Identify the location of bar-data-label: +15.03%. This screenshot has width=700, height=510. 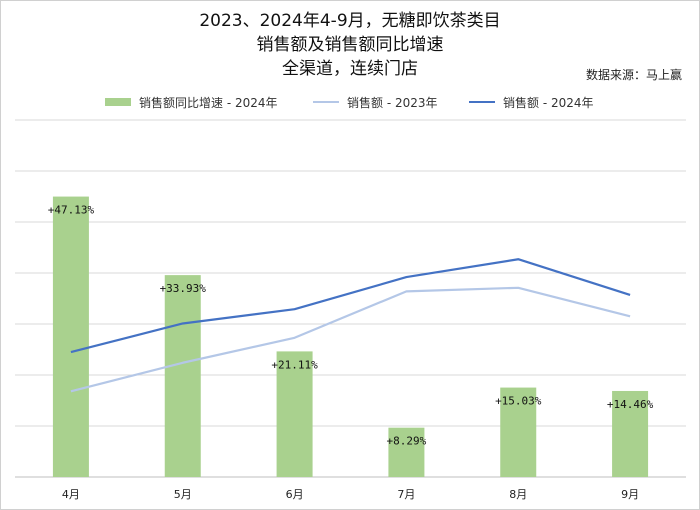
(518, 401).